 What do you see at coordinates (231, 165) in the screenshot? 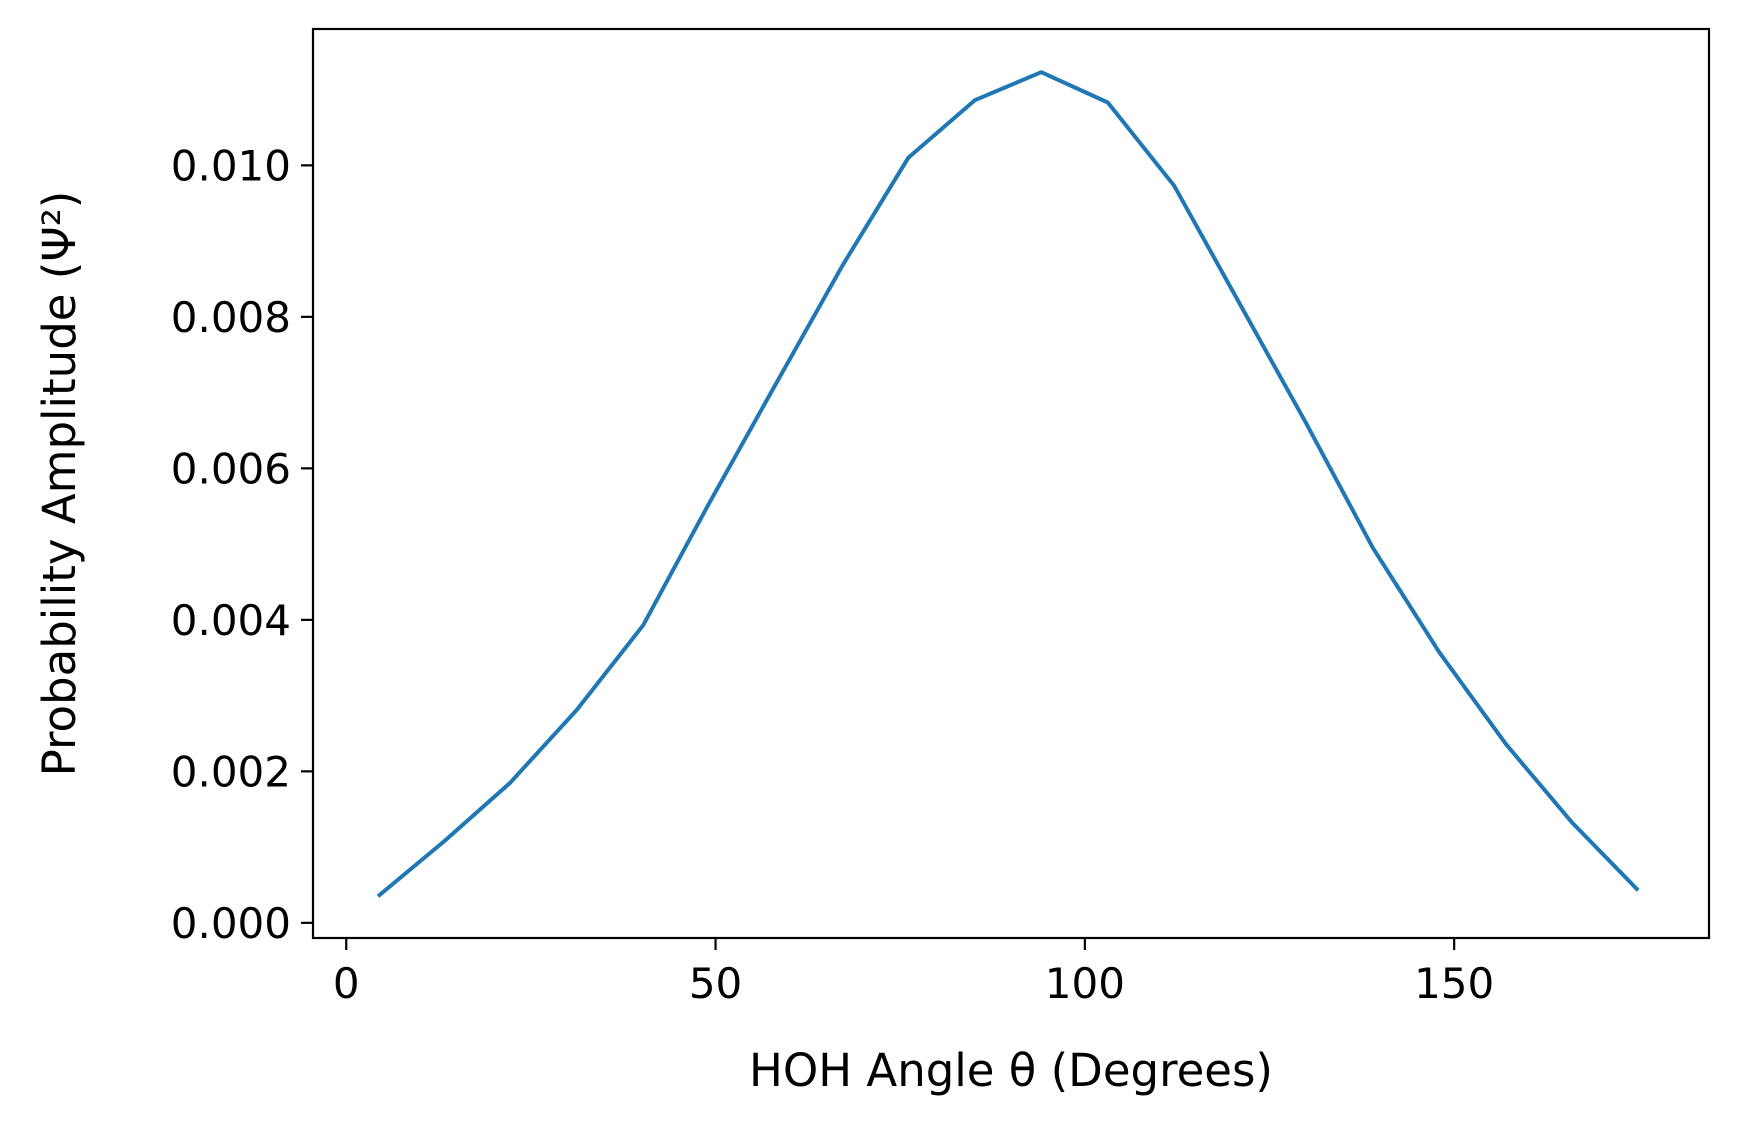
I see `y-tick-label: 0.010` at bounding box center [231, 165].